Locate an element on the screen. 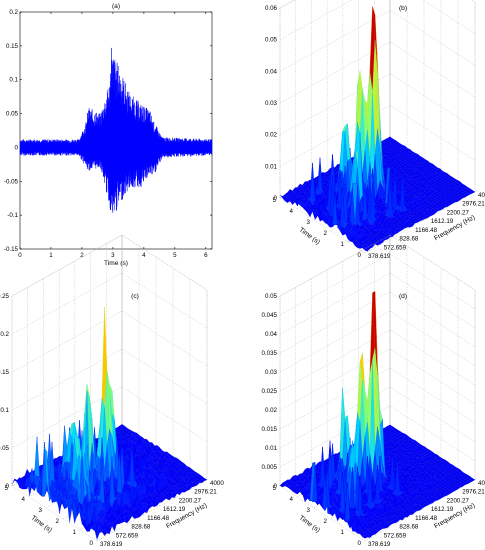 Image resolution: width=485 pixels, height=550 pixels. time-tick-label-c: 3 is located at coordinates (41, 510).